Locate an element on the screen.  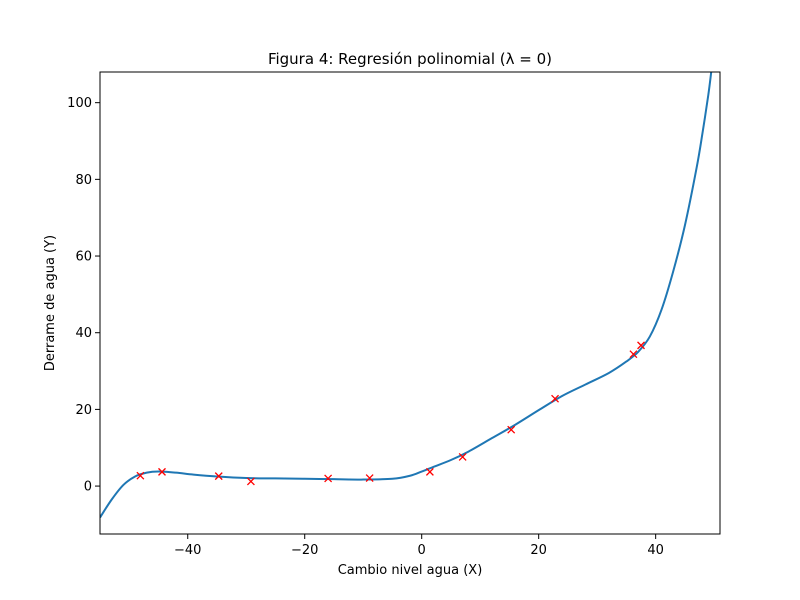
y-tick-label: 20 is located at coordinates (83, 410).